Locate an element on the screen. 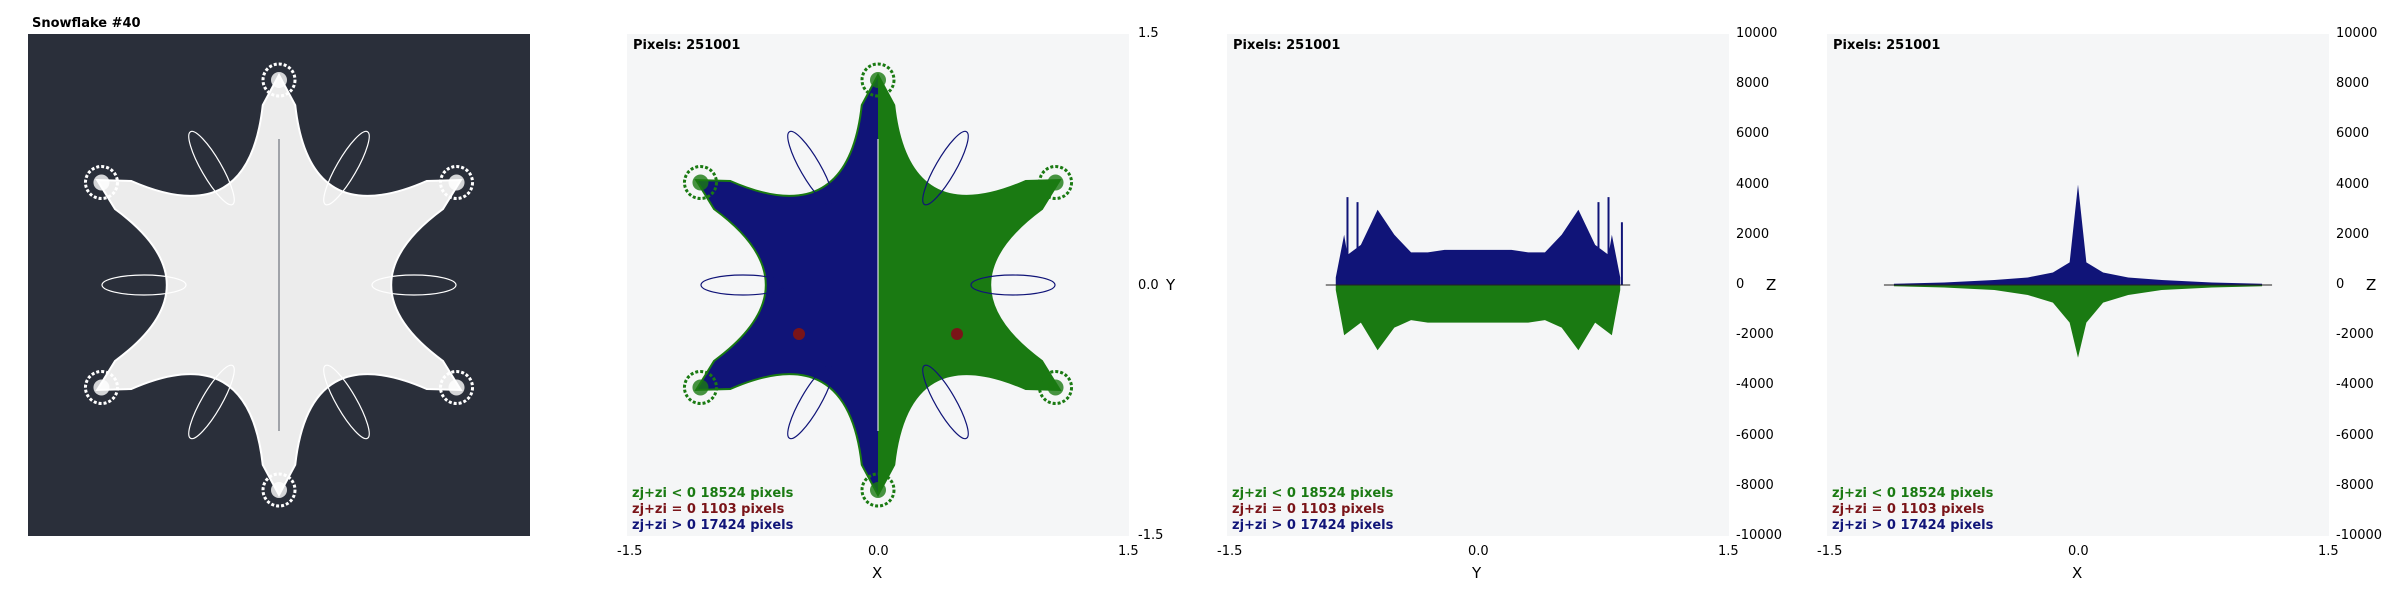 The height and width of the screenshot is (600, 2400). yz-legend-count-1: 1103 pixels is located at coordinates (1342, 509).